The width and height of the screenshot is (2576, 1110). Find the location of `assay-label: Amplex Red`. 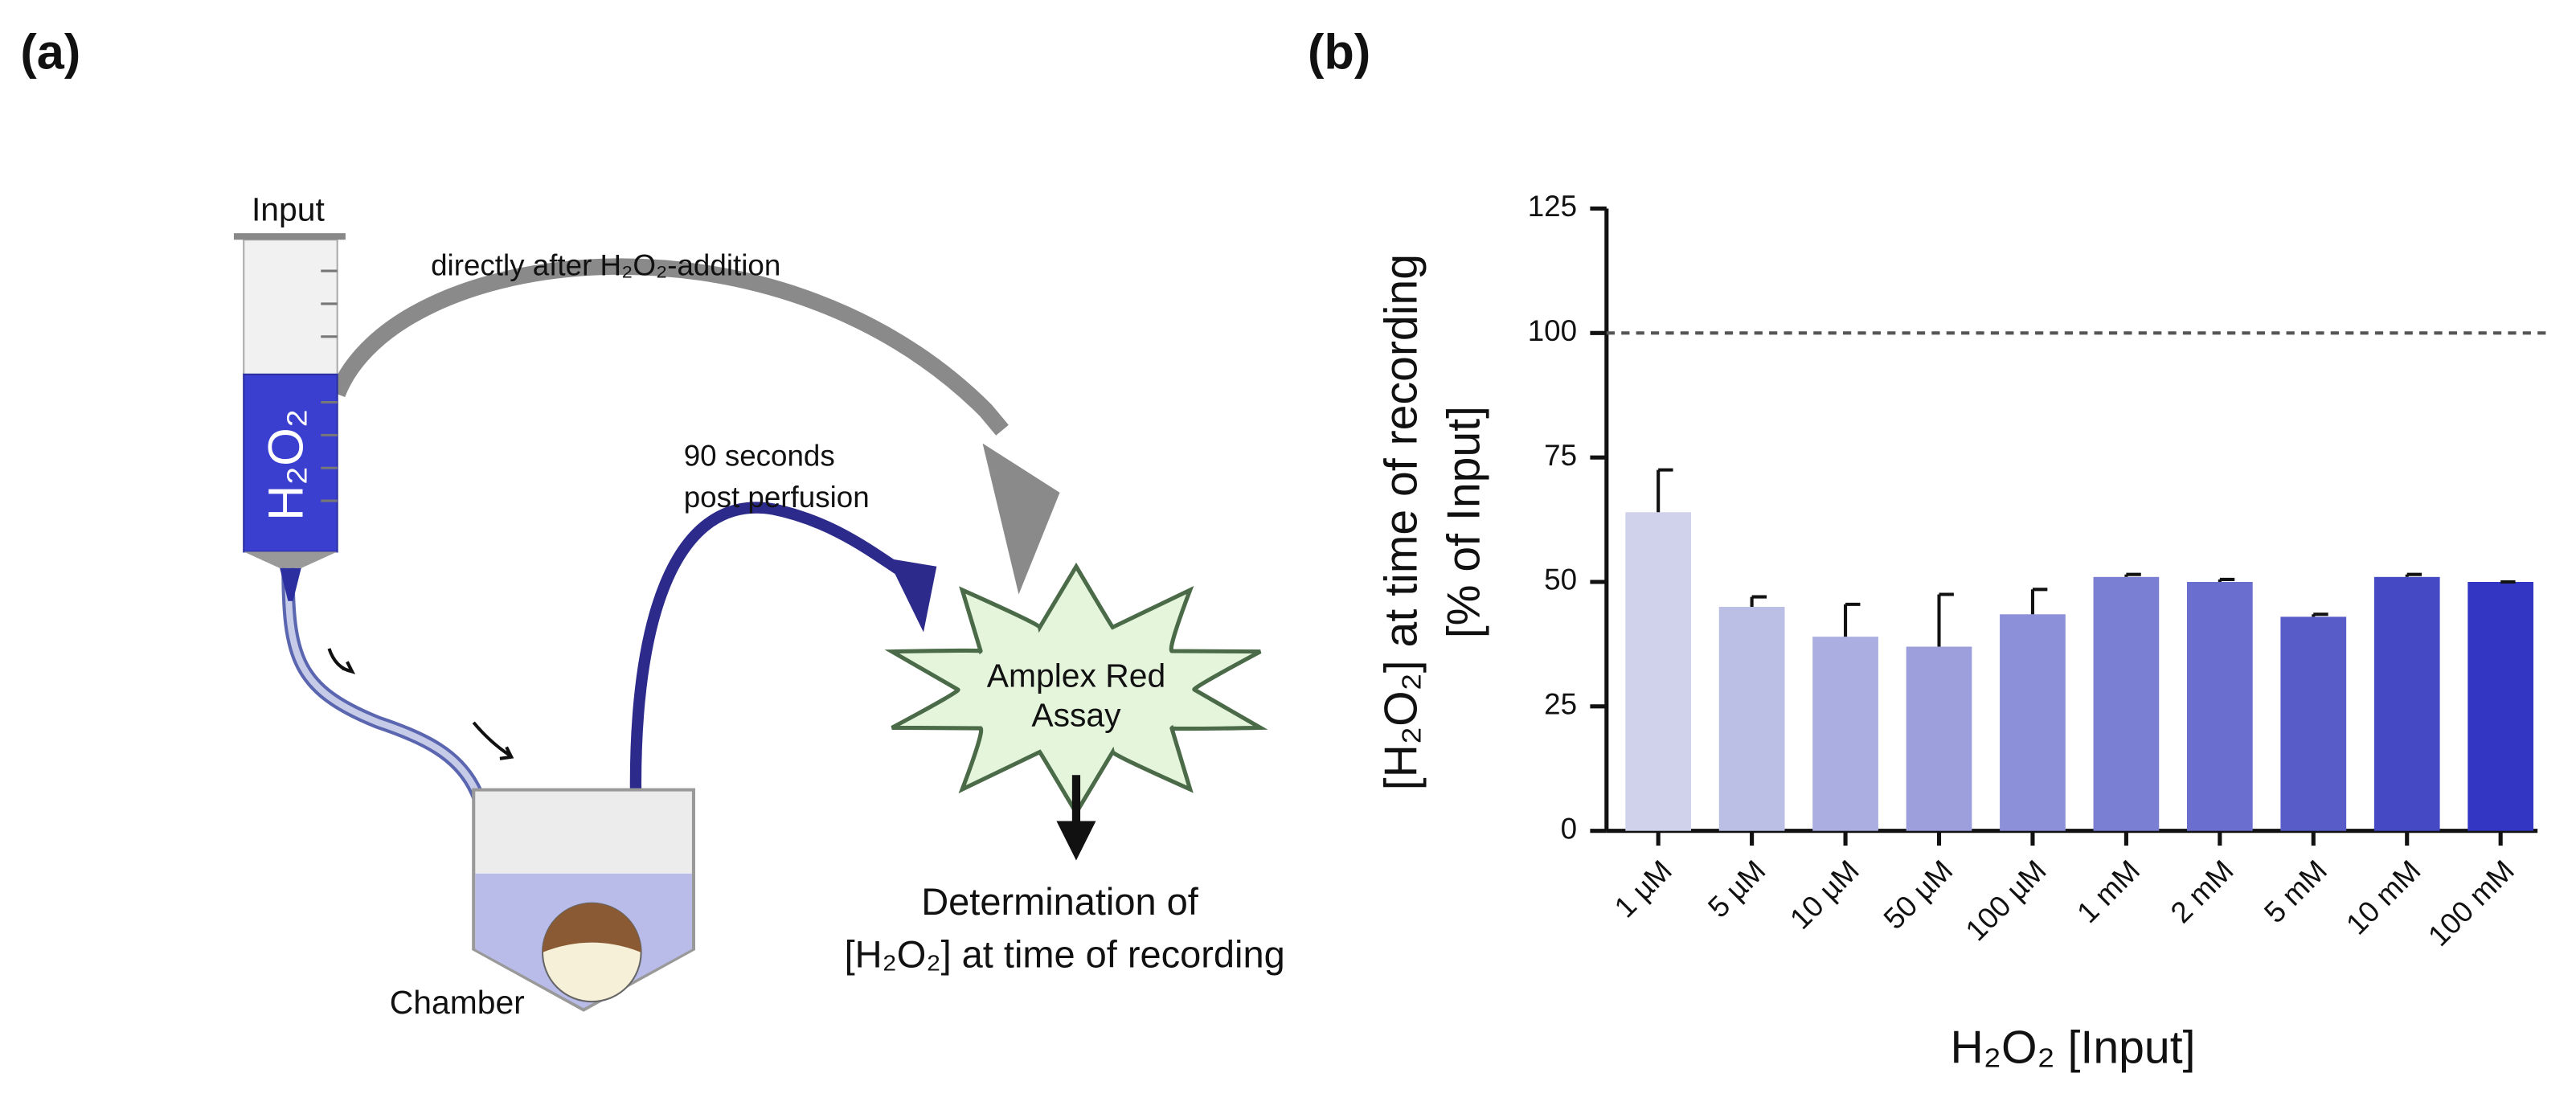

assay-label: Amplex Red is located at coordinates (1076, 675).